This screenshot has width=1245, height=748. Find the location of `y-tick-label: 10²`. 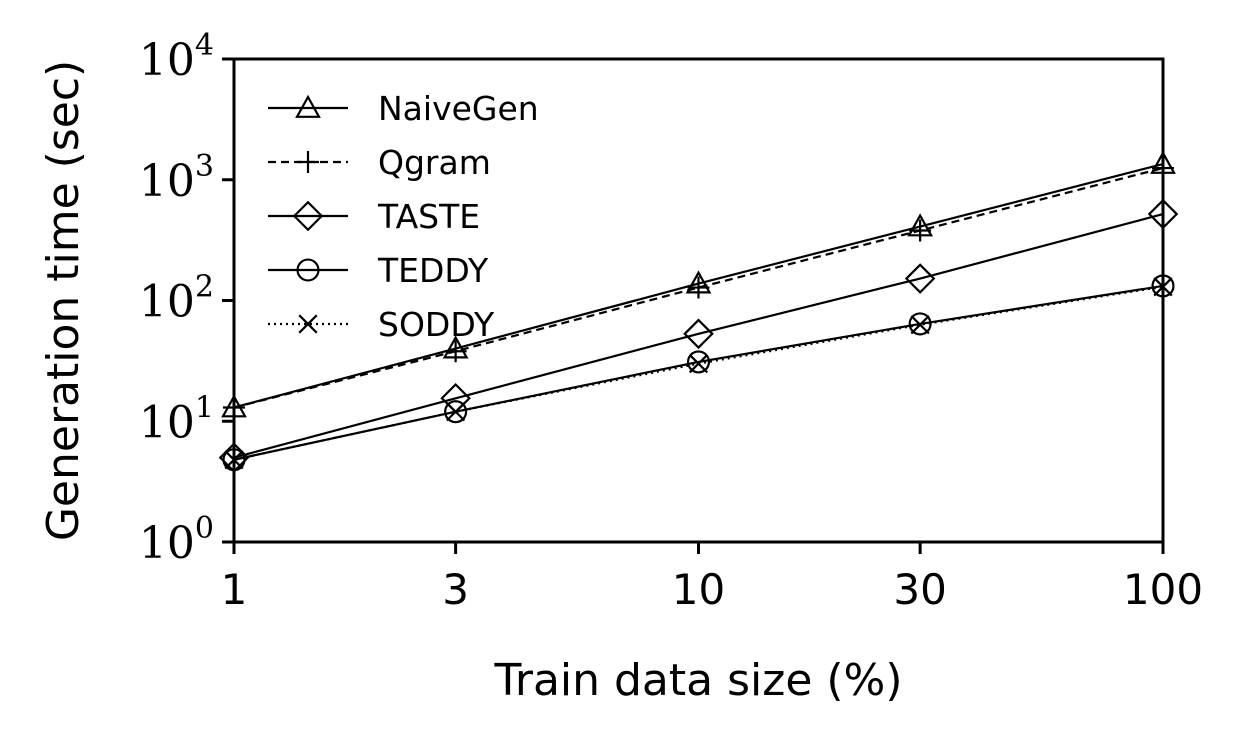

y-tick-label: 10² is located at coordinates (176, 299).